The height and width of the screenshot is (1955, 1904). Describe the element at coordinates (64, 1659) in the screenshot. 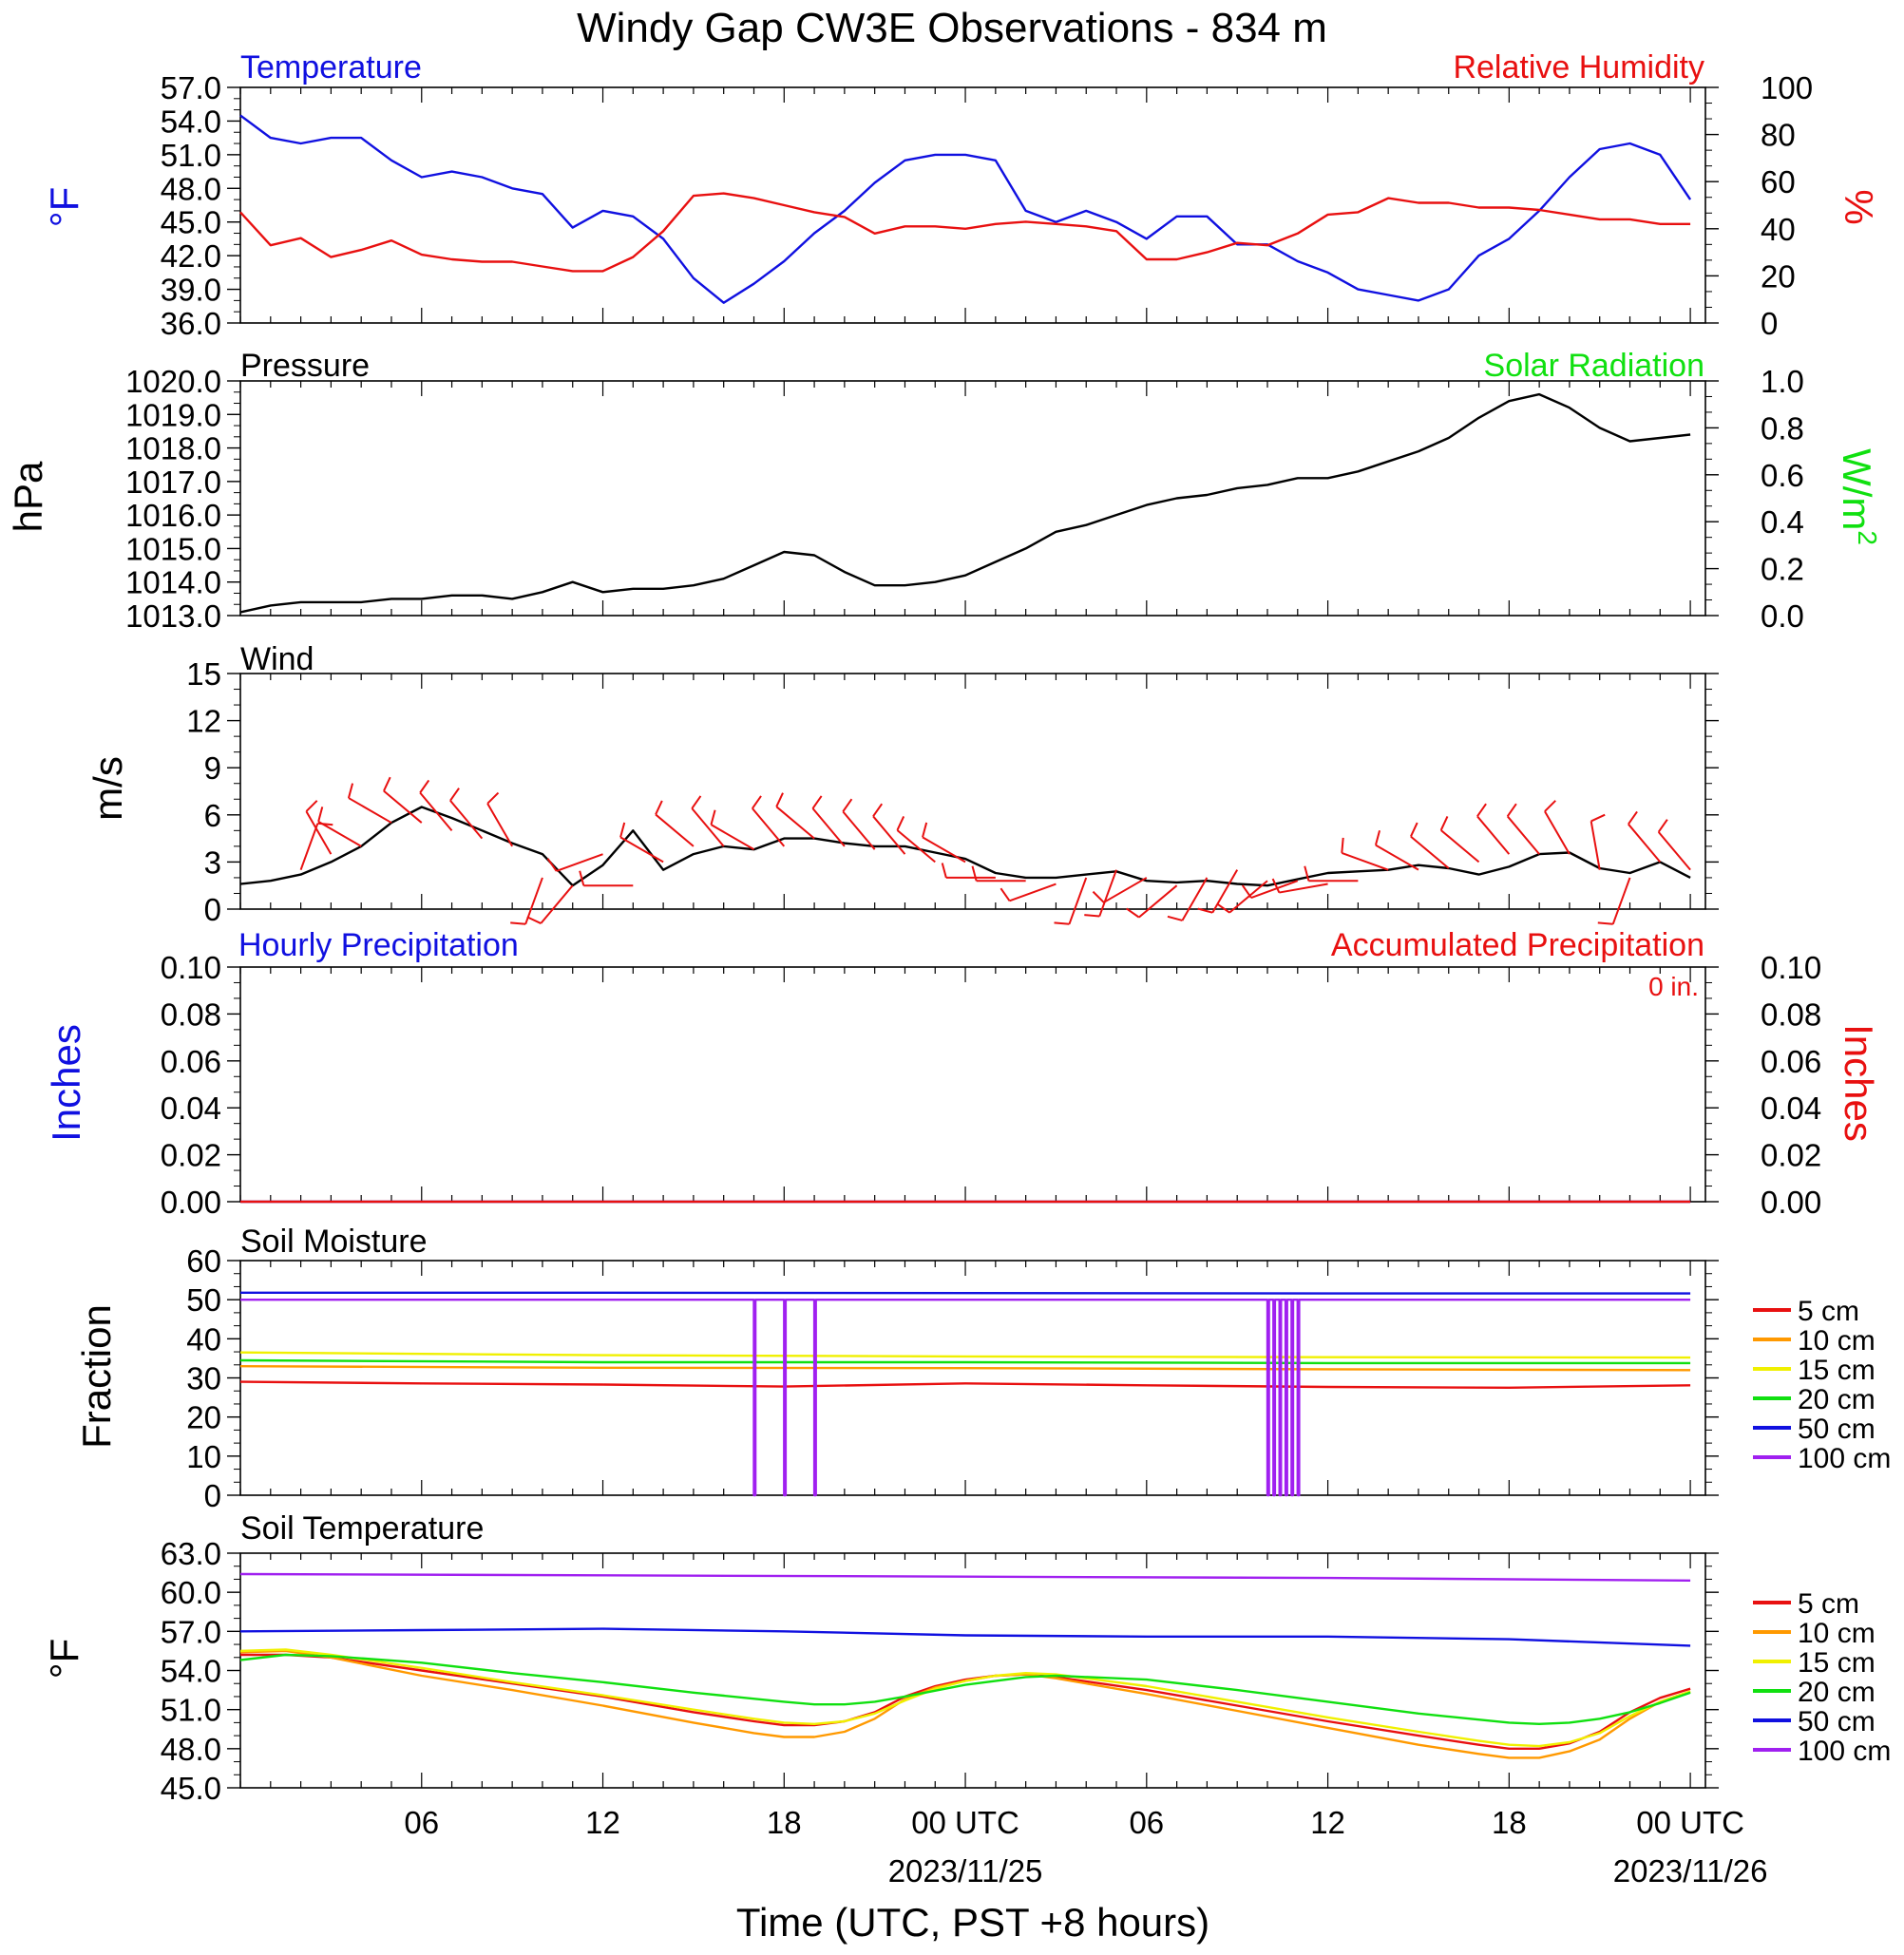

I see `soil-temperature-axis-label: °F` at that location.